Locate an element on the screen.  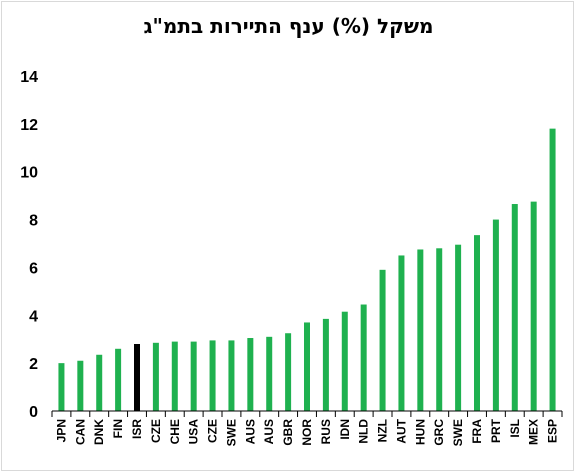
bar-isl is located at coordinates (514, 307).